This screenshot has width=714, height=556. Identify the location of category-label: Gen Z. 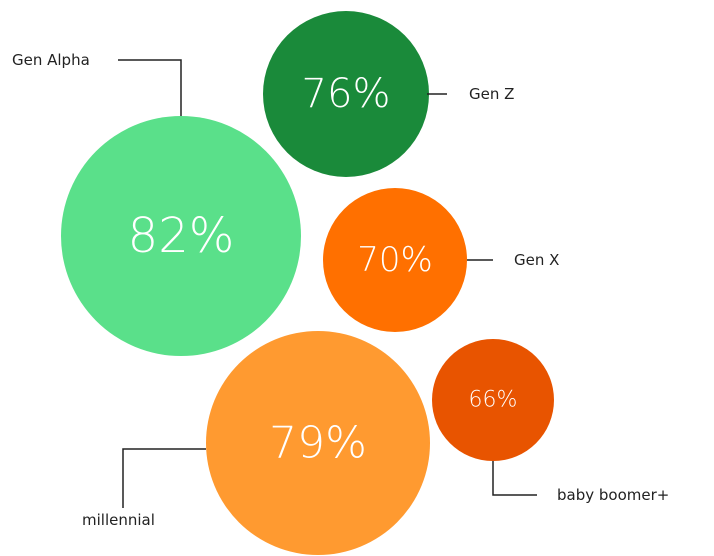
(491, 94).